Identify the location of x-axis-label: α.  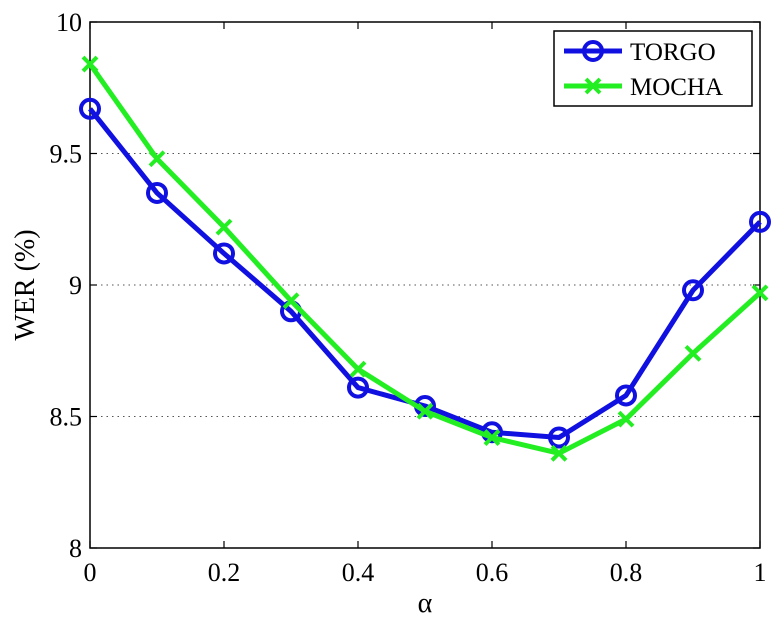
(425, 603).